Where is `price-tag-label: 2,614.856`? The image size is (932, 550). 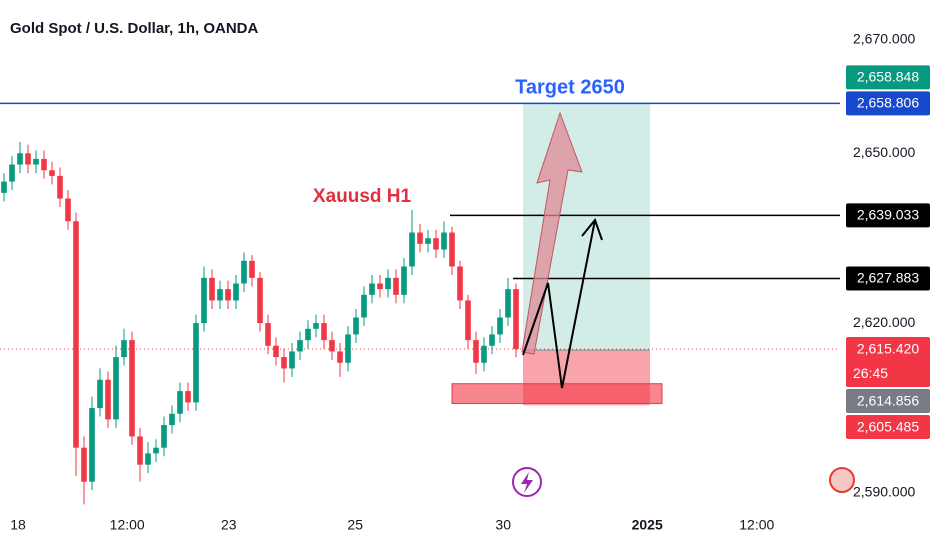
price-tag-label: 2,614.856 is located at coordinates (888, 400).